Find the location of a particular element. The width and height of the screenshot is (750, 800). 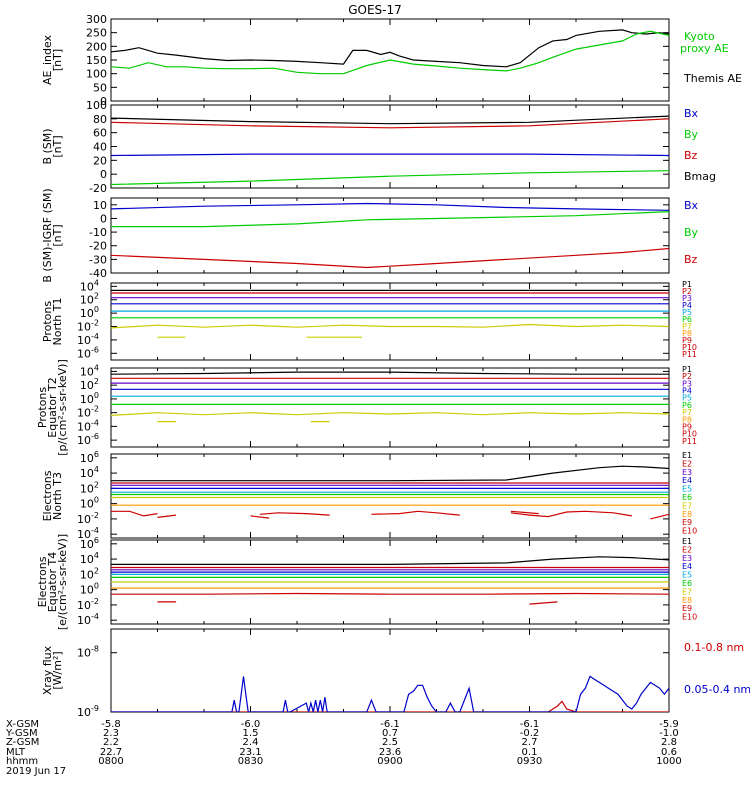

legend-entry: E10 is located at coordinates (689, 617).